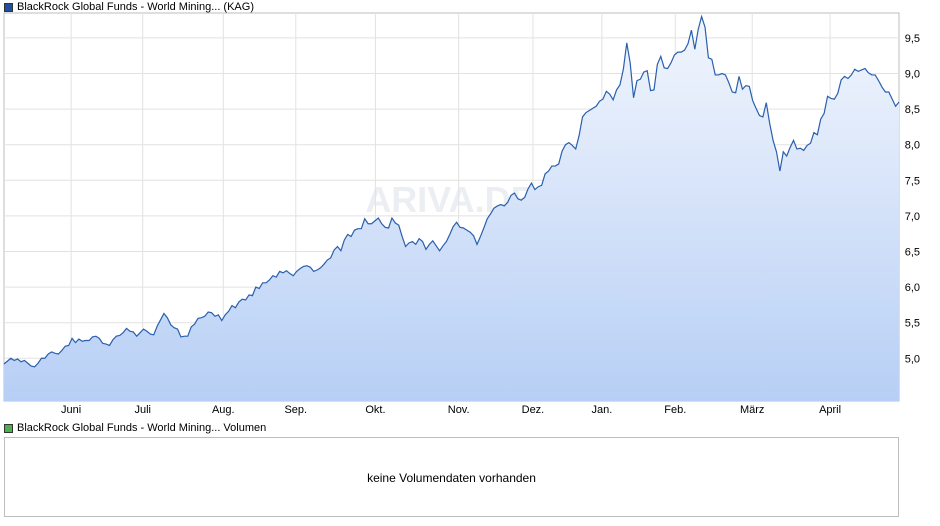 The height and width of the screenshot is (526, 940). Describe the element at coordinates (912, 199) in the screenshot. I see `y-axis: 5,0 5,5 6,0 6,5 7,0 7,5 8,0 8,5 9,0 9,5` at that location.